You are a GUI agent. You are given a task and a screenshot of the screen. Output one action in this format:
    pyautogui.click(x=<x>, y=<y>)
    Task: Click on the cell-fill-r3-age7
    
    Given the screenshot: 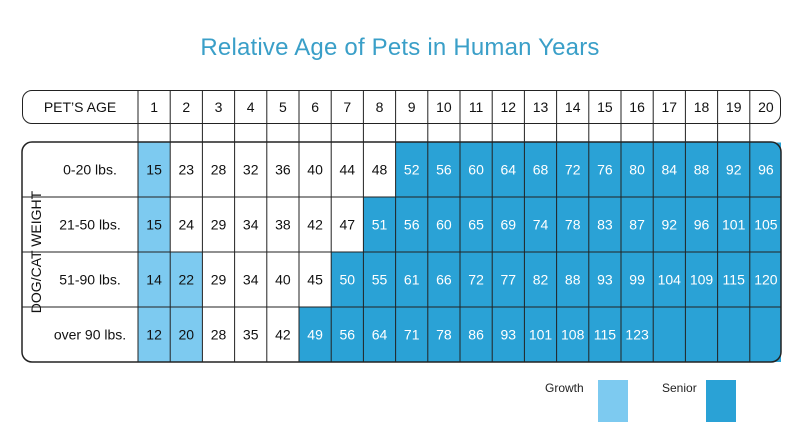 What is the action you would take?
    pyautogui.click(x=347, y=279)
    